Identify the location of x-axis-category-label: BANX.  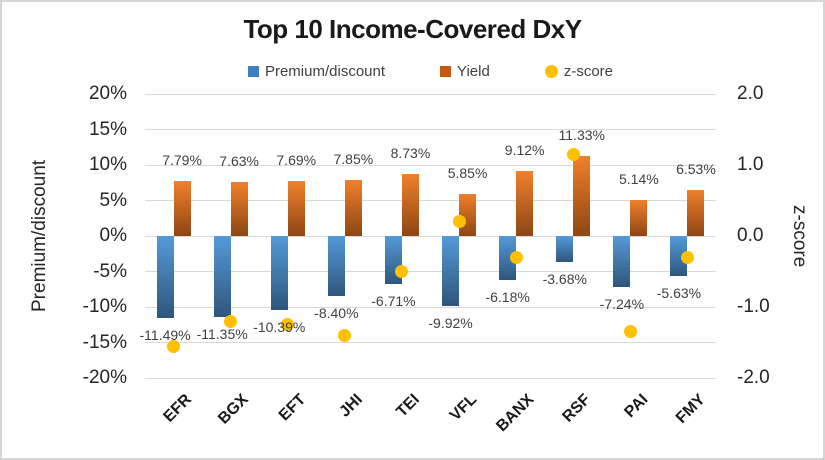
(515, 413).